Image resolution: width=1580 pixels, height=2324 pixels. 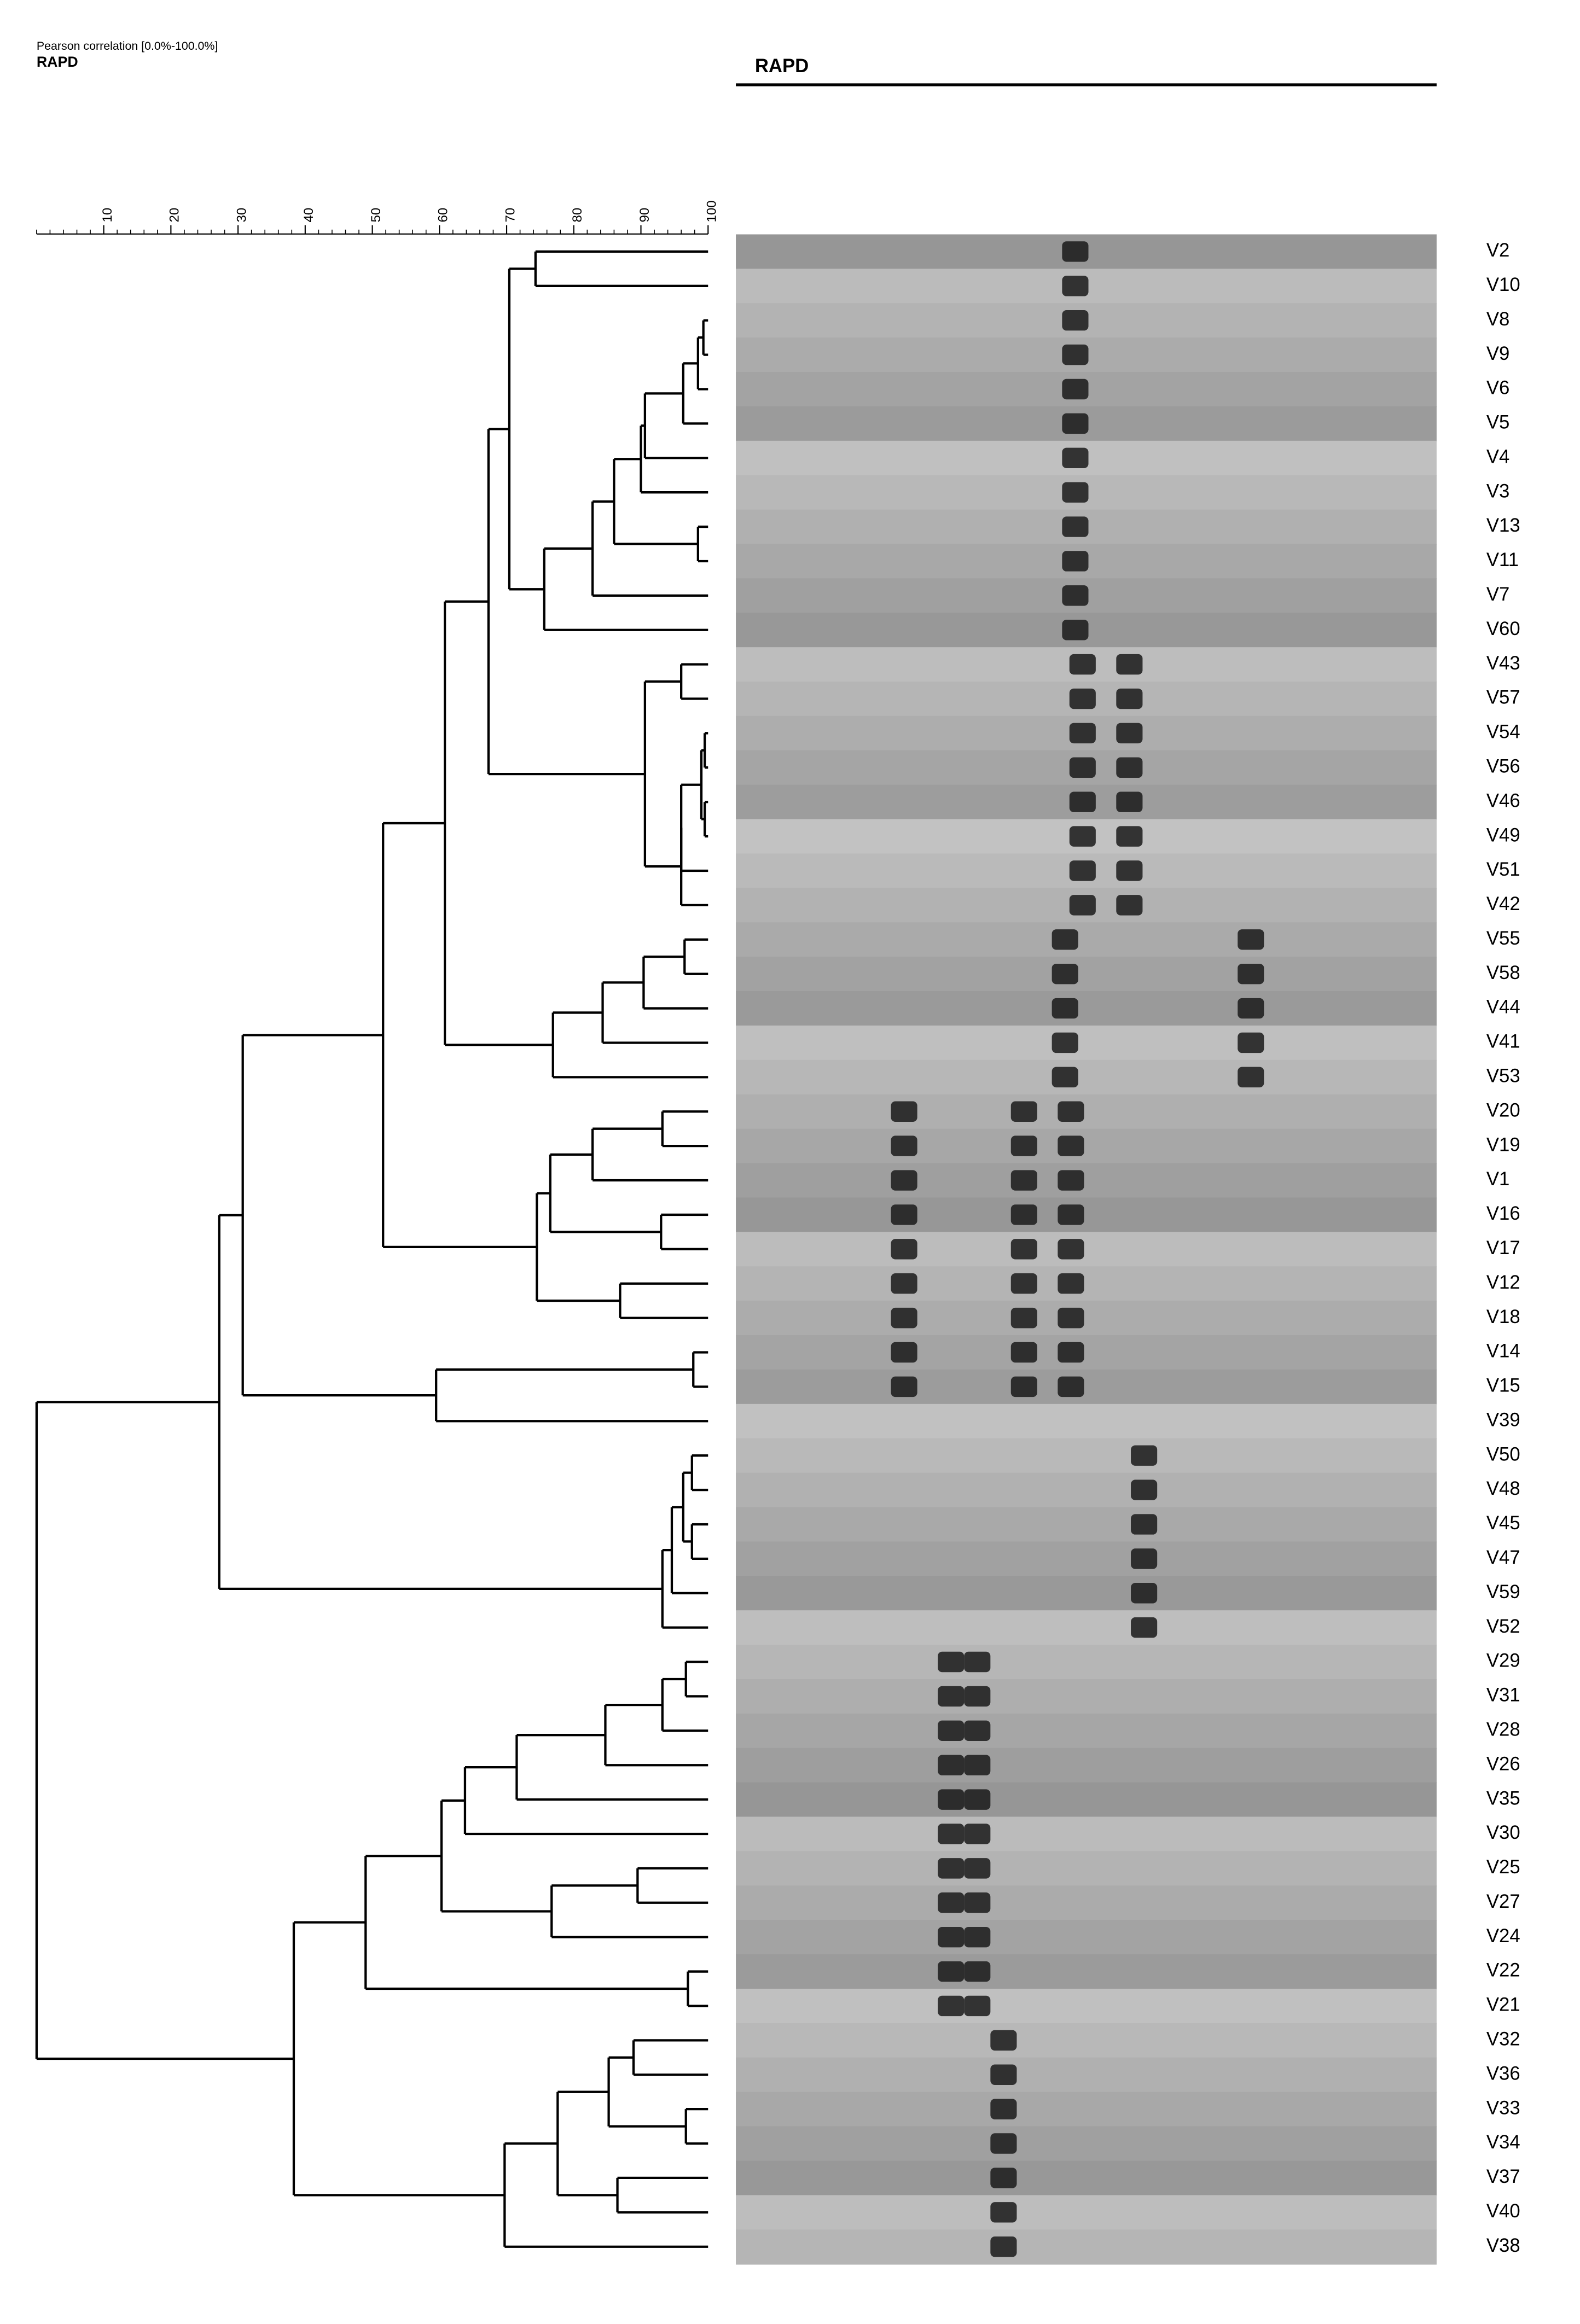 I want to click on lane-label: V26, so click(x=1503, y=1764).